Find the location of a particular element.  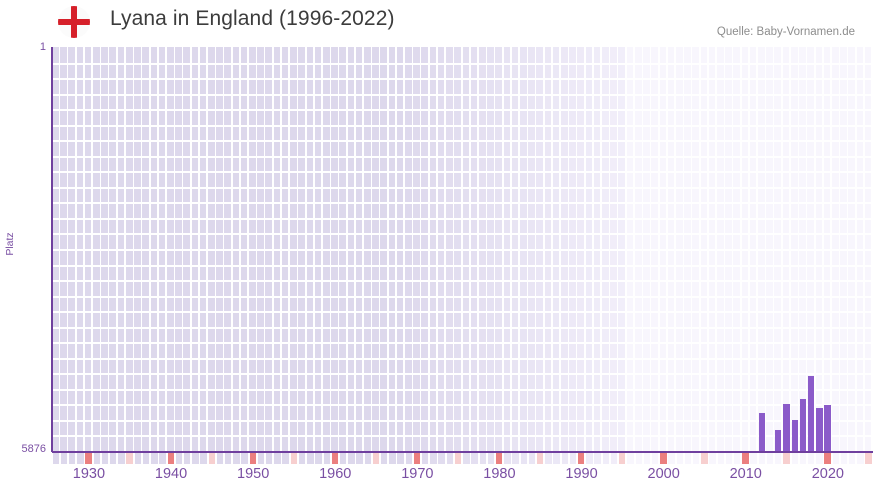

x-axis-tick-label: 1930 is located at coordinates (89, 474).